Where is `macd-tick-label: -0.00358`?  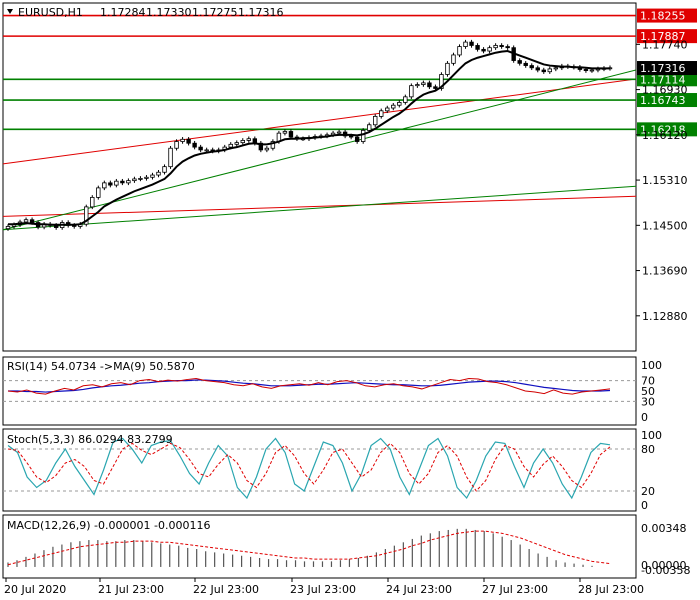
macd-tick-label: -0.00358 is located at coordinates (665, 570).